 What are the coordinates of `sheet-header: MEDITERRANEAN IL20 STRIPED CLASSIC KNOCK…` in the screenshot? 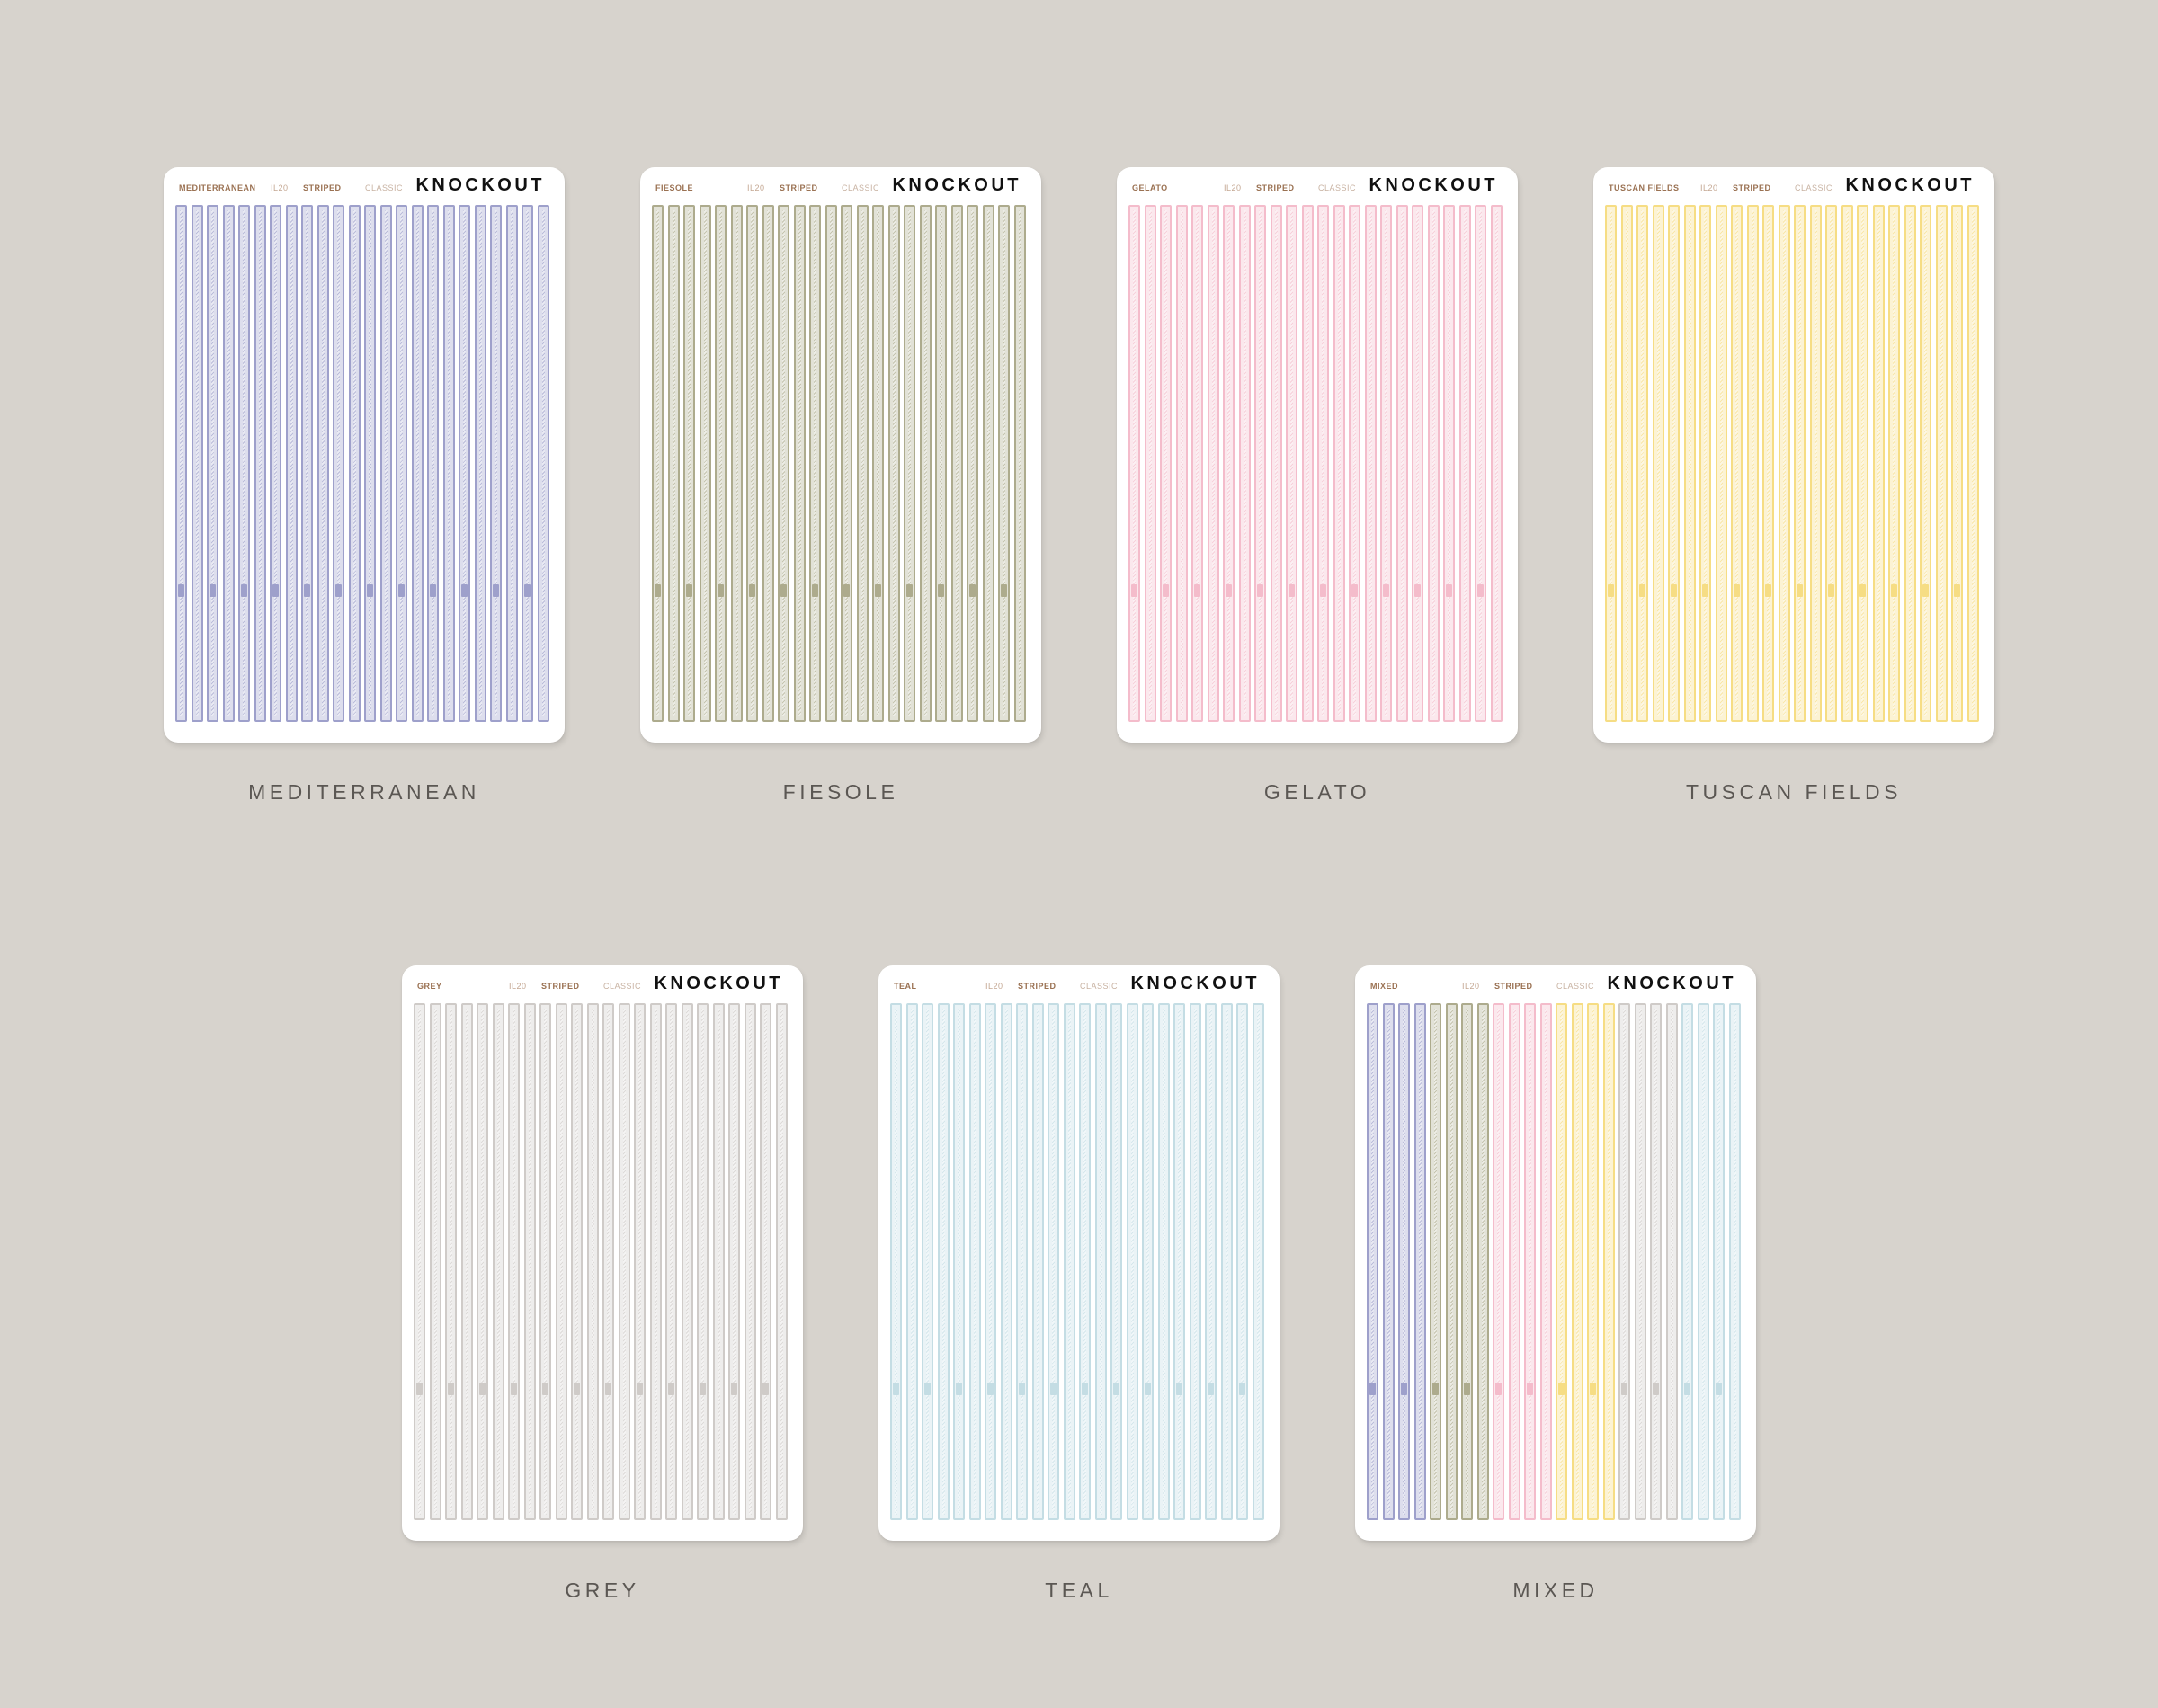 It's located at (364, 185).